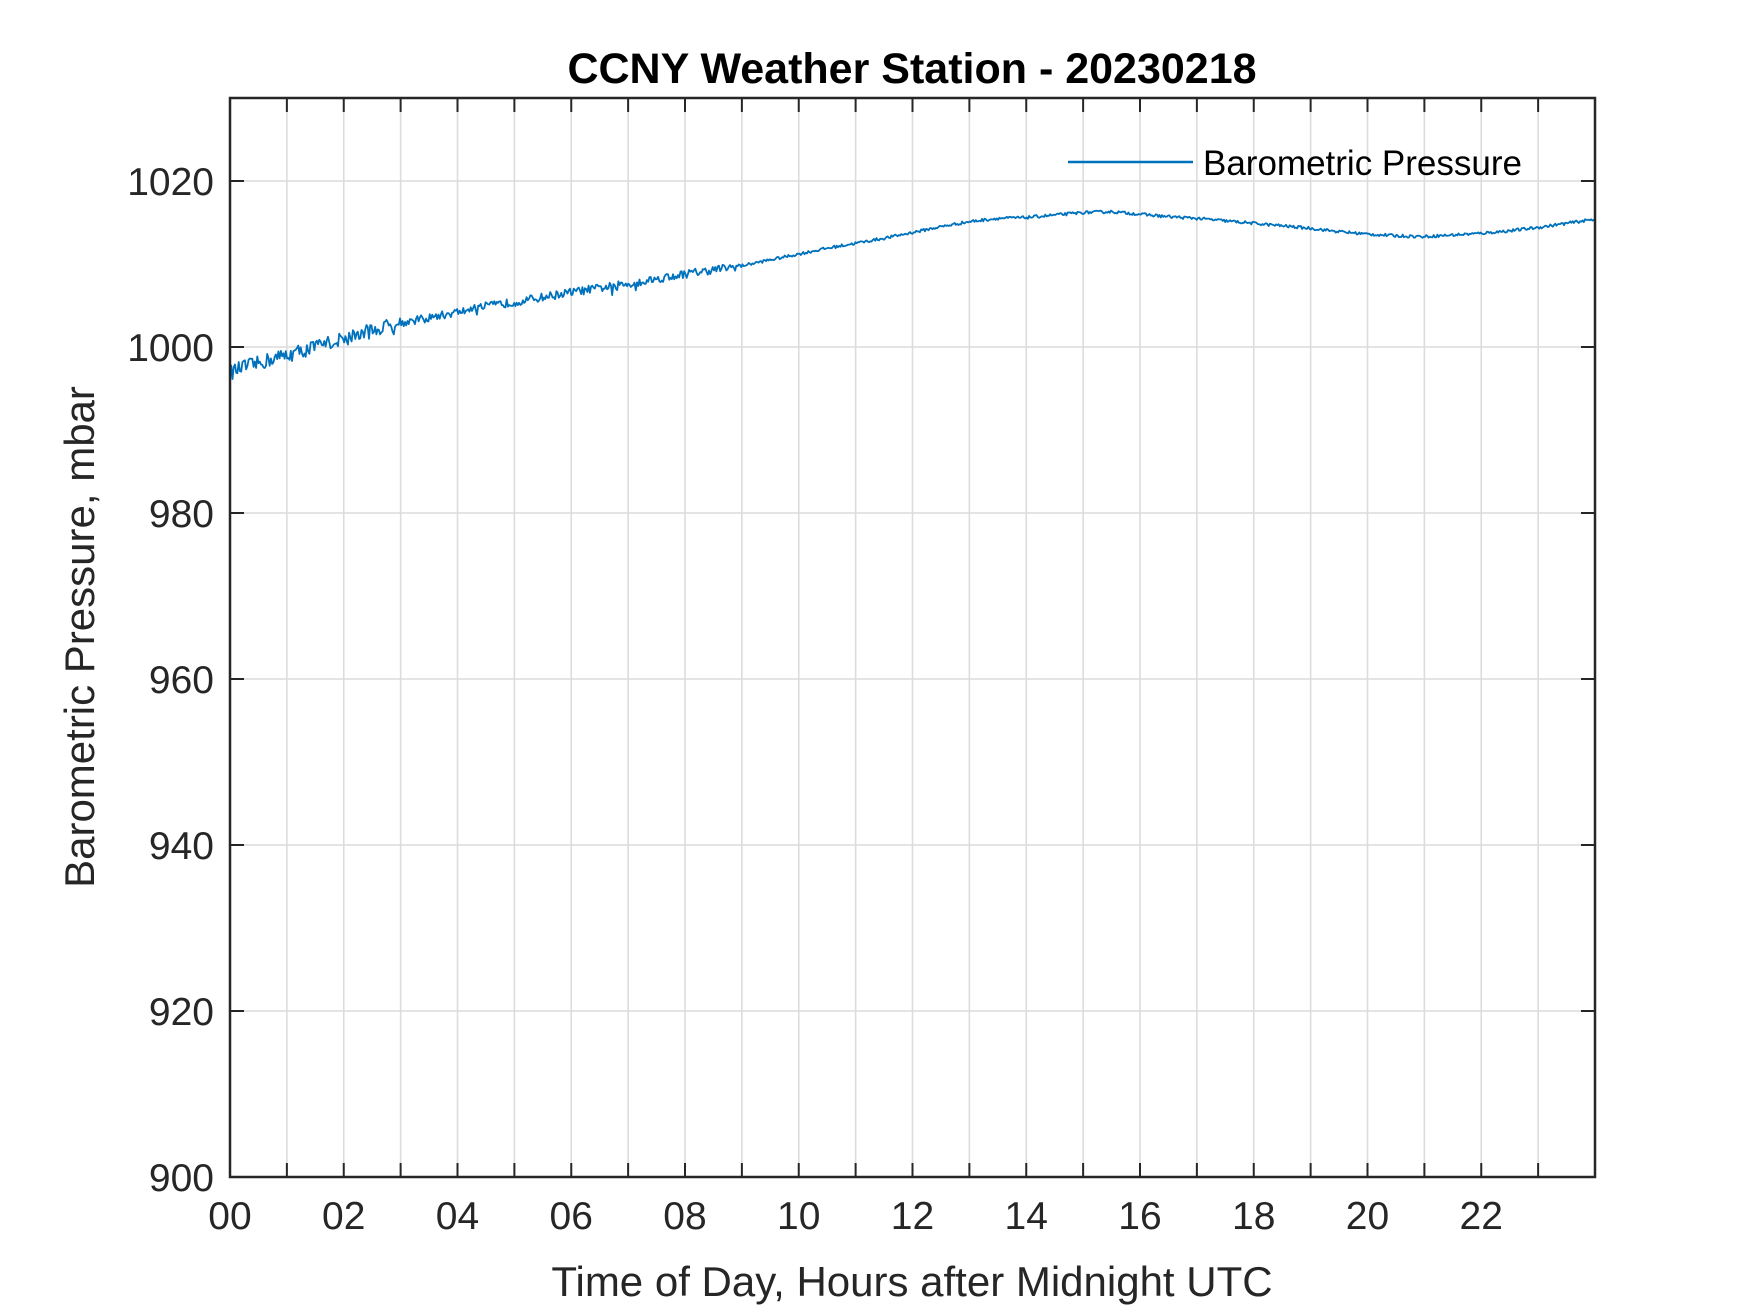  I want to click on y-tick-label: 900, so click(181, 1178).